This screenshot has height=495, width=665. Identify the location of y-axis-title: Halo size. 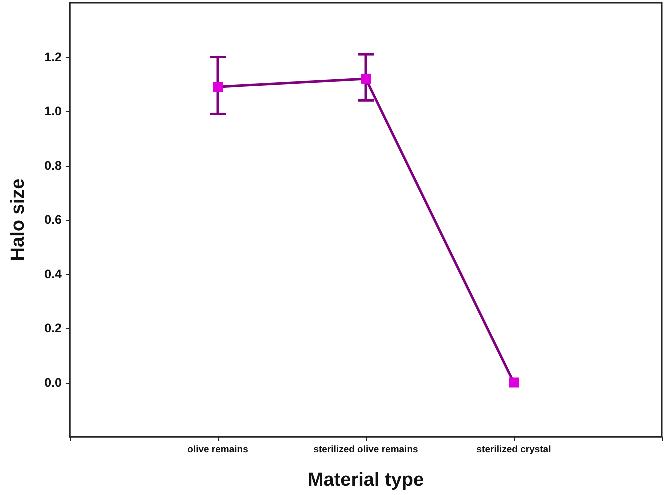
(18, 220).